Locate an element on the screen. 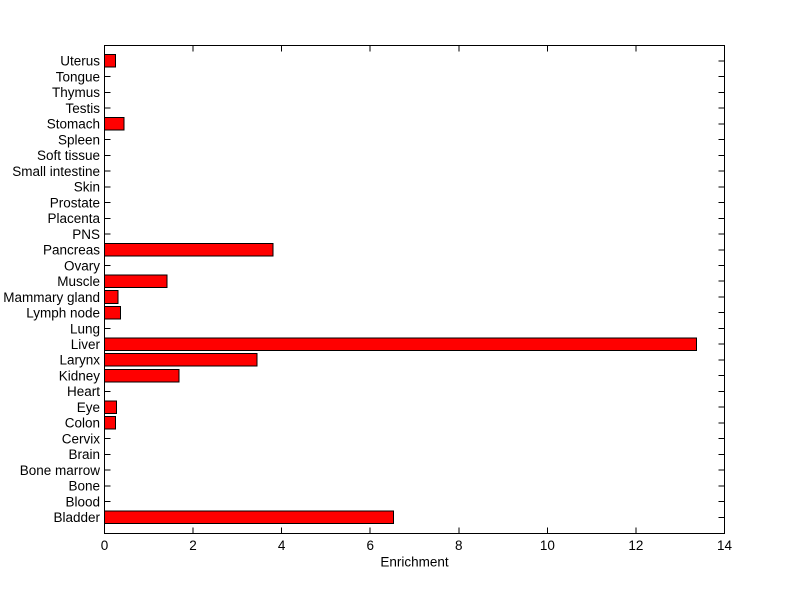  svg-text: PNS is located at coordinates (86, 234).